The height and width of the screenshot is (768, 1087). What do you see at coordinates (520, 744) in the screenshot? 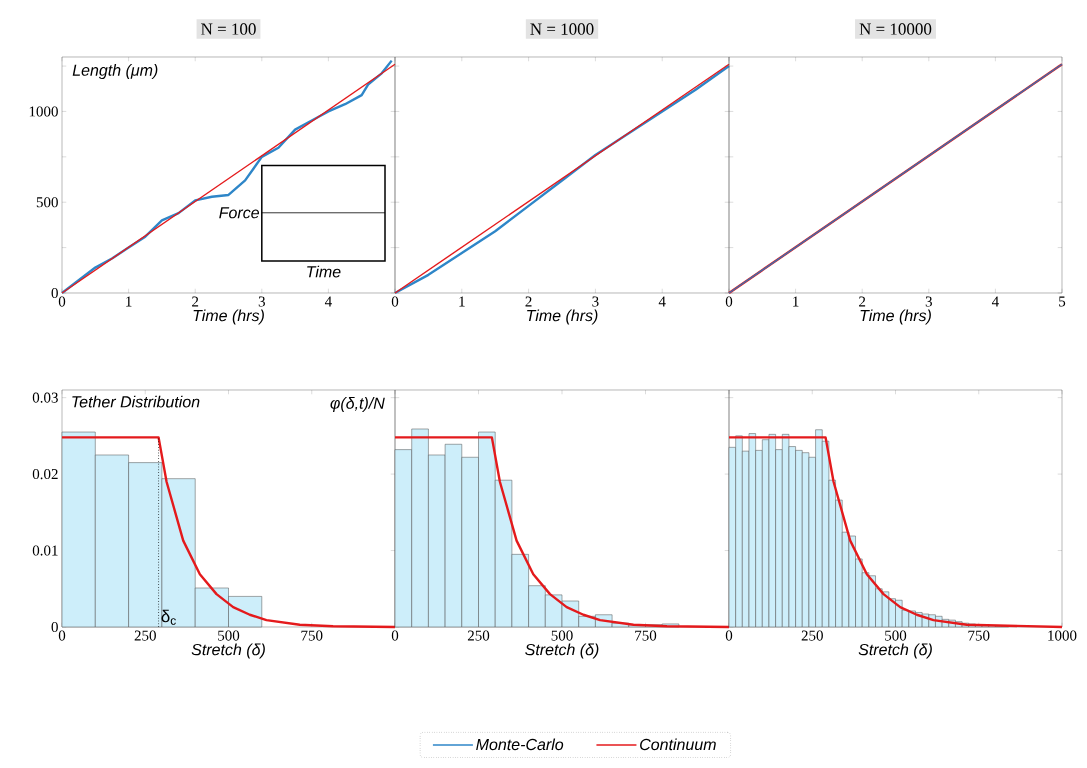
I see `legend-label: Monte-Carlo` at bounding box center [520, 744].